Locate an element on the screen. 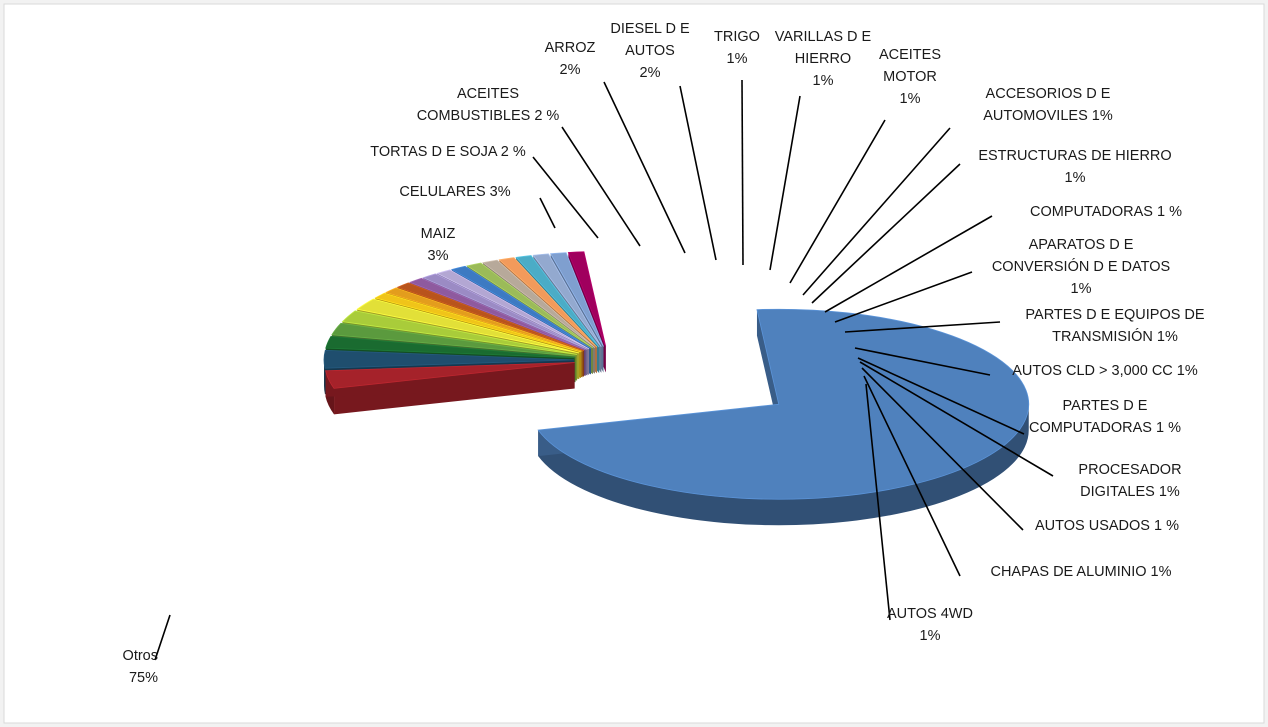  label-line-soja: TORTAS D E SOJA 2 % is located at coordinates (448, 152).